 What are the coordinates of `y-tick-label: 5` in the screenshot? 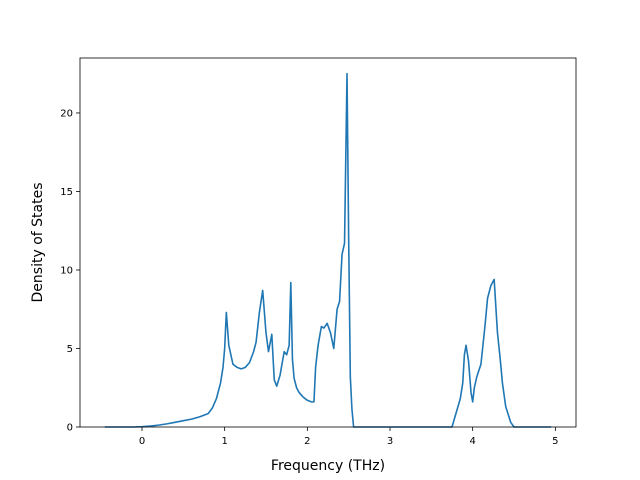 It's located at (70, 349).